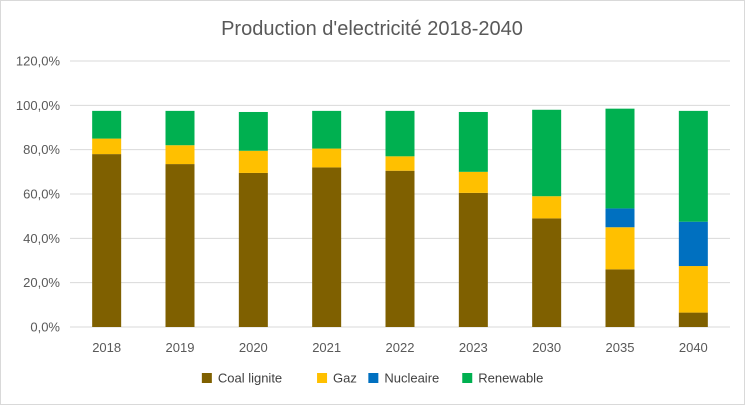 Image resolution: width=745 pixels, height=405 pixels. I want to click on bar-2022-coal-lignite, so click(400, 248).